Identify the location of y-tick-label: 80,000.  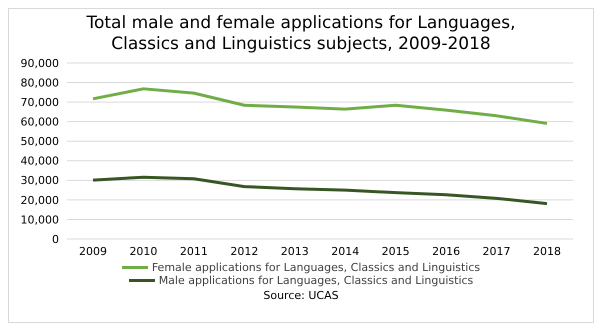
(39, 83).